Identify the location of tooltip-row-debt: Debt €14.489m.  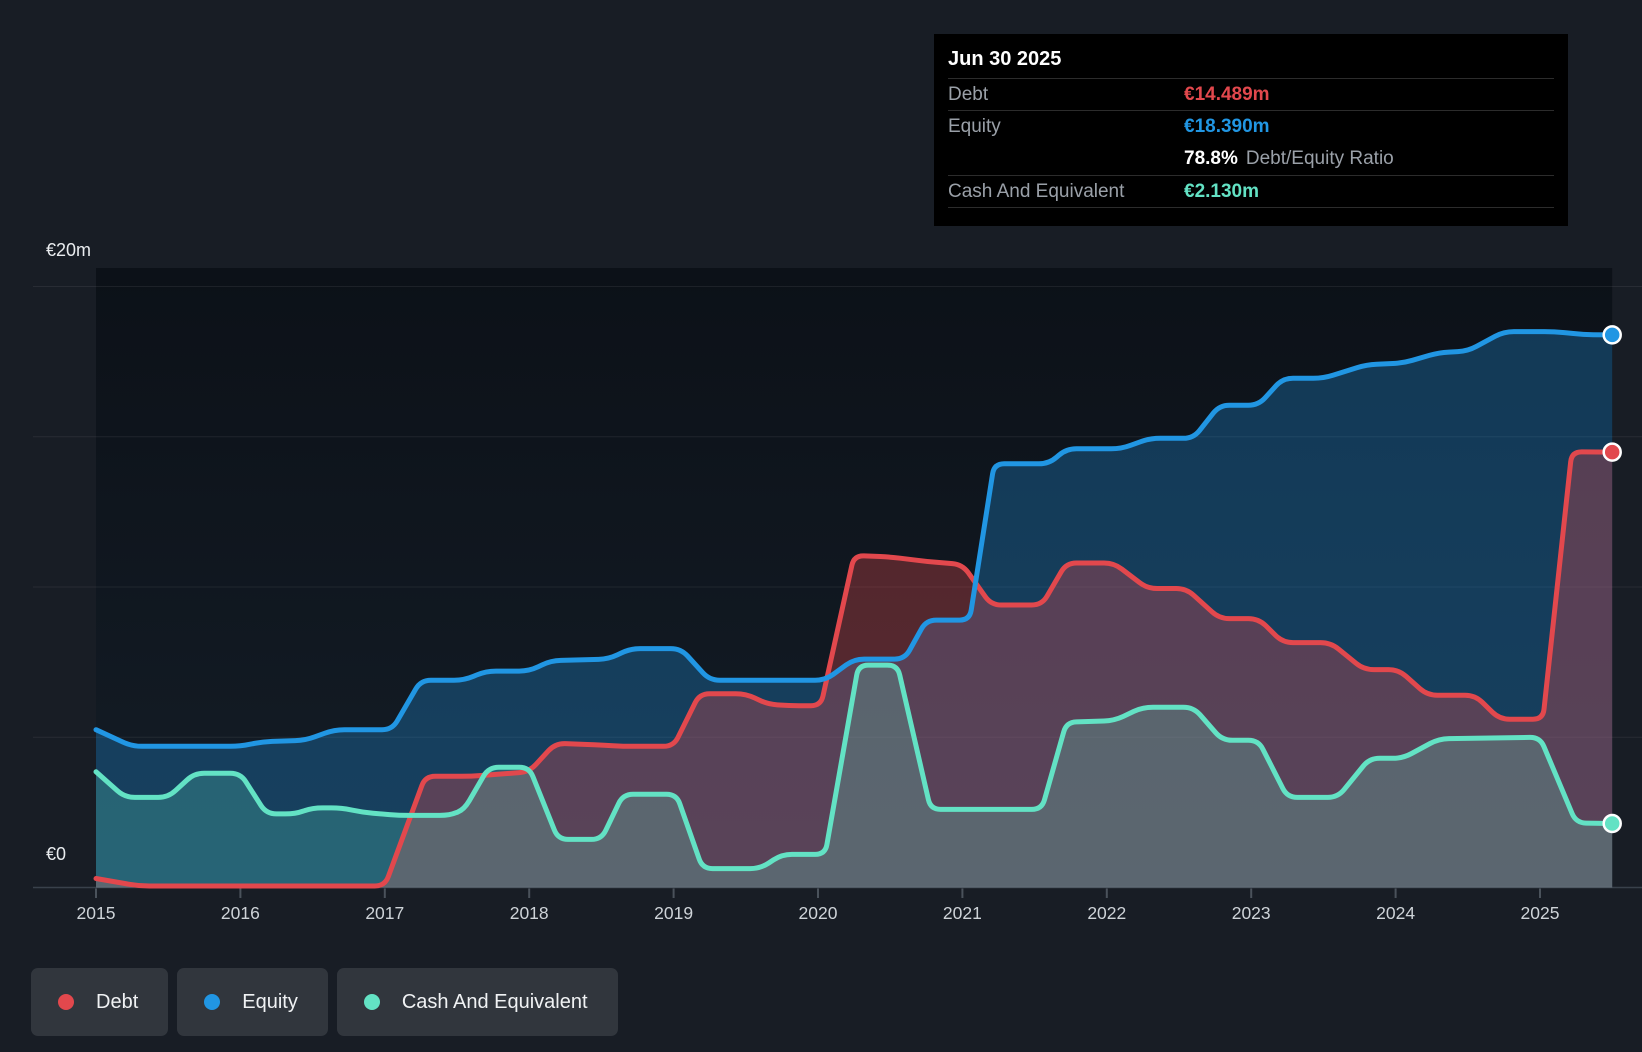
(1251, 95).